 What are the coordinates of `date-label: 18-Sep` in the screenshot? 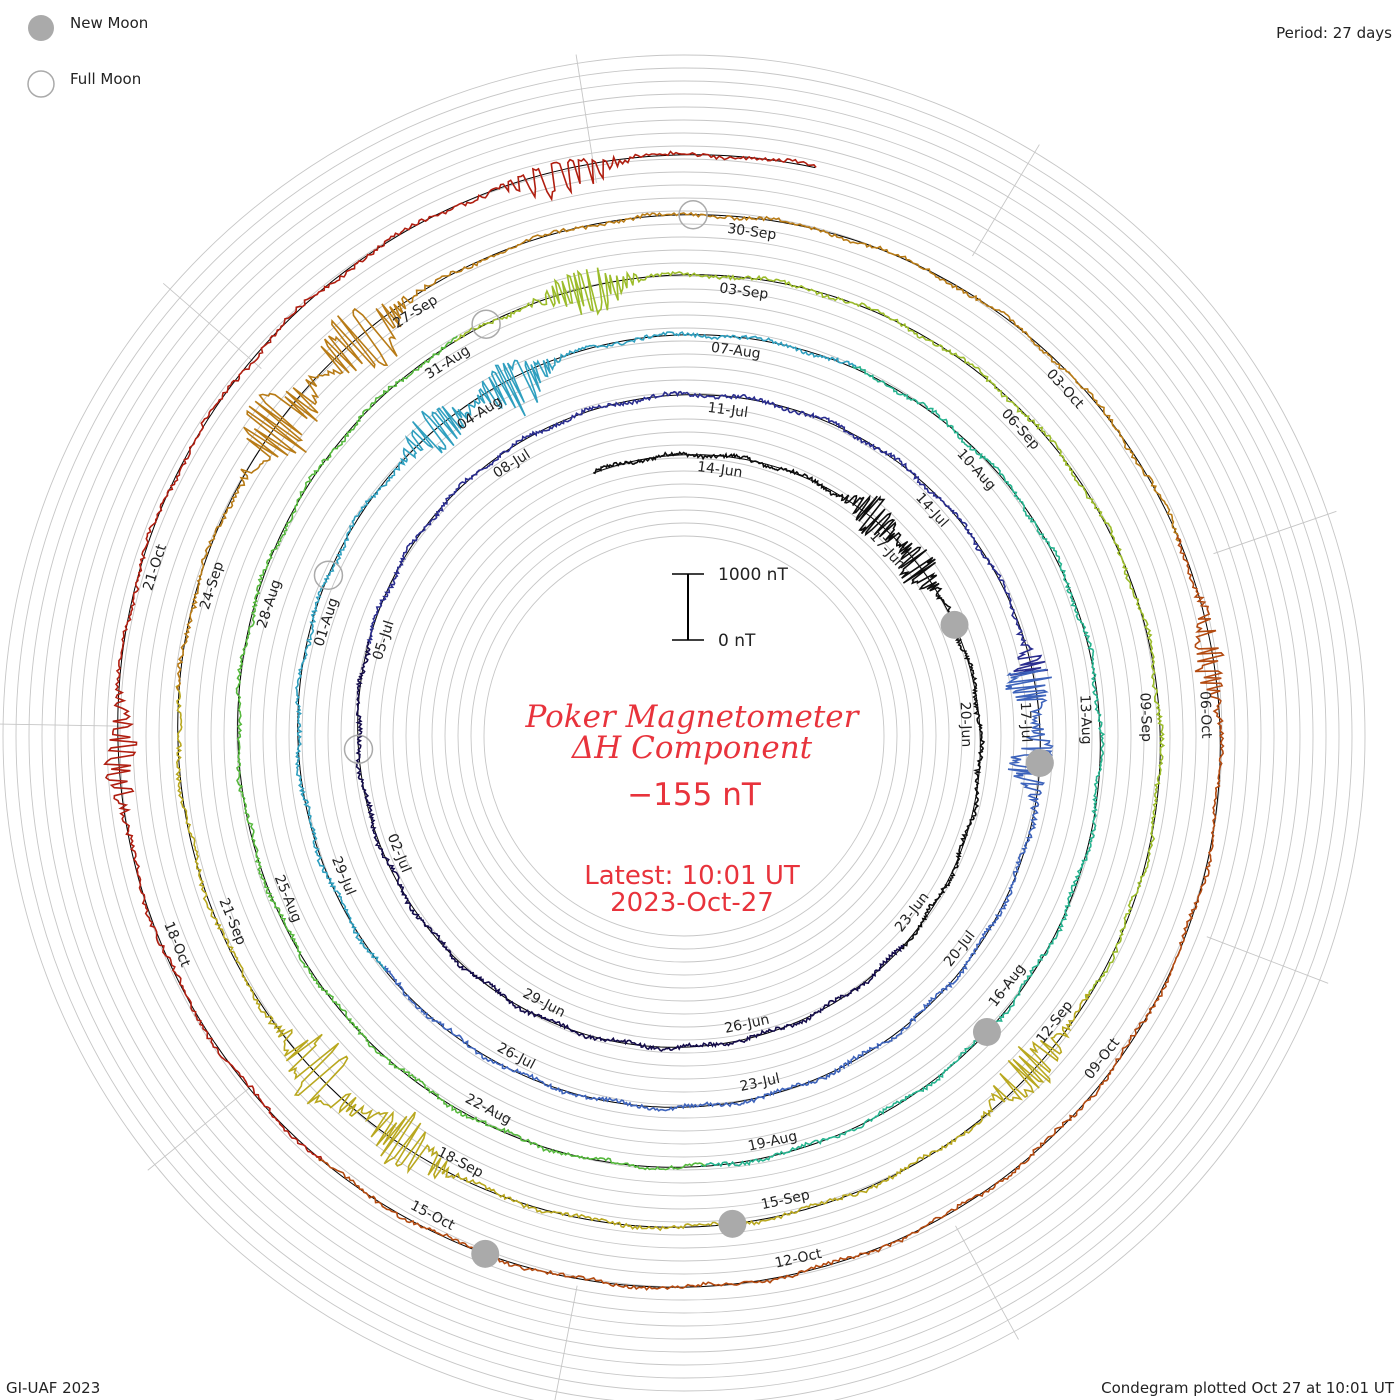 It's located at (460, 1162).